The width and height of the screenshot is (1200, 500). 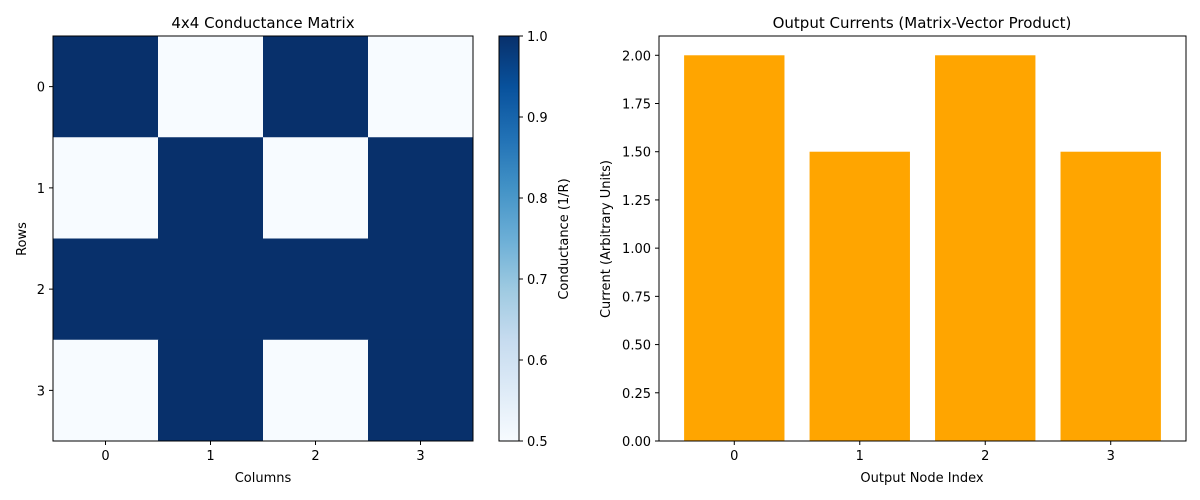 I want to click on colorbar-ticks: 0.5 0.6 0.7 0.8 0.9 1.0, so click(x=533, y=240).